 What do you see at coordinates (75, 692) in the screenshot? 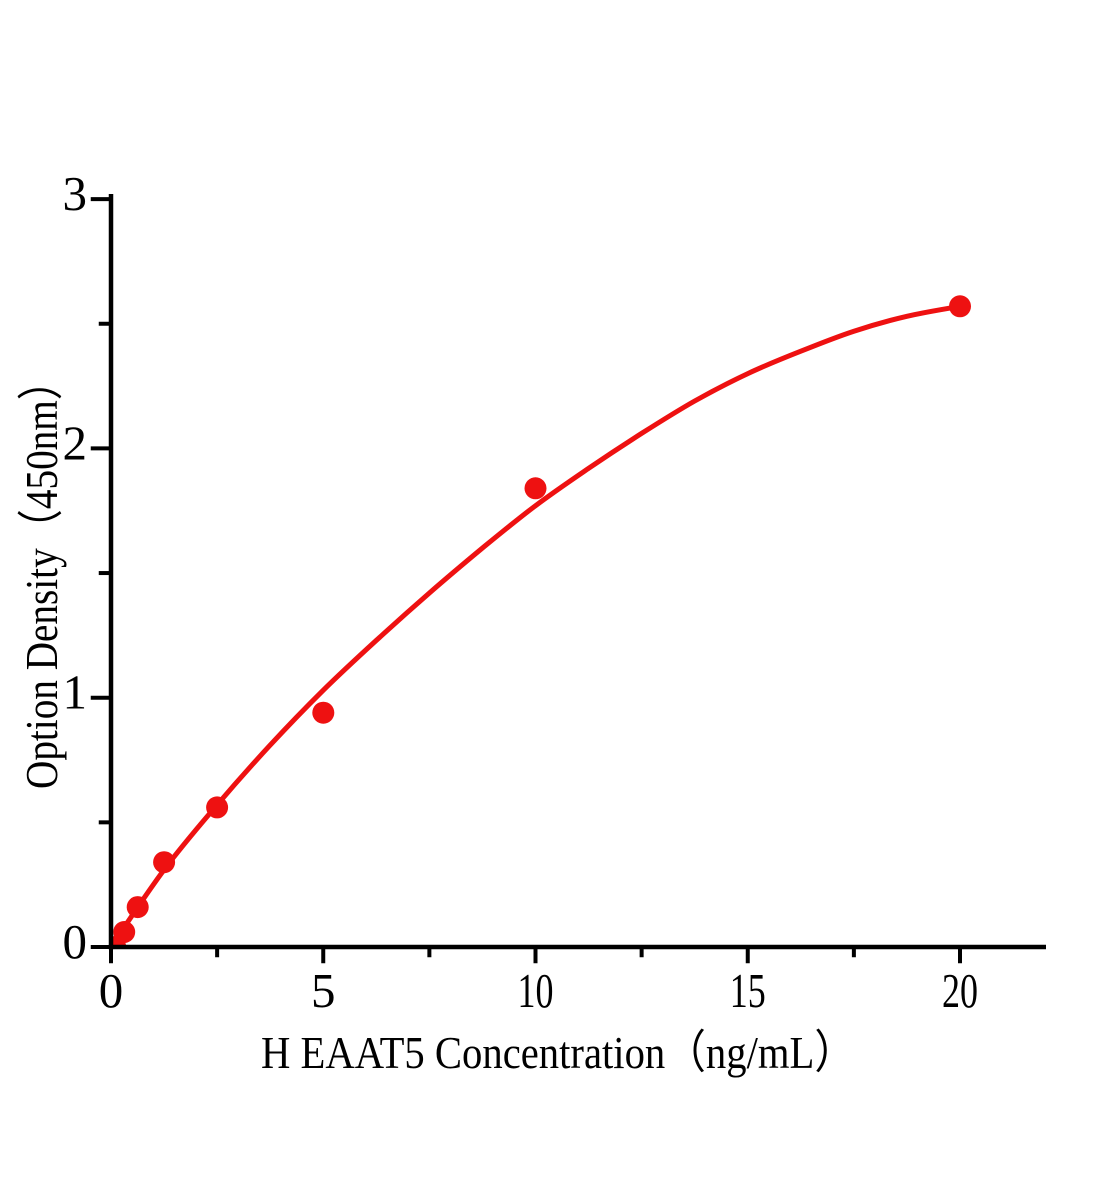
I see `y-tick-label: 1` at bounding box center [75, 692].